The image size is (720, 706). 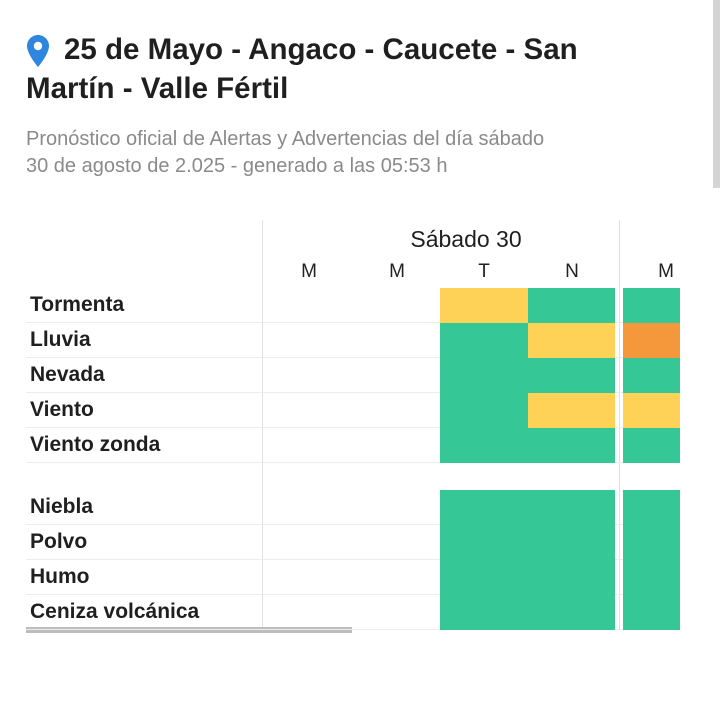 What do you see at coordinates (484, 271) in the screenshot?
I see `column-label-3: T` at bounding box center [484, 271].